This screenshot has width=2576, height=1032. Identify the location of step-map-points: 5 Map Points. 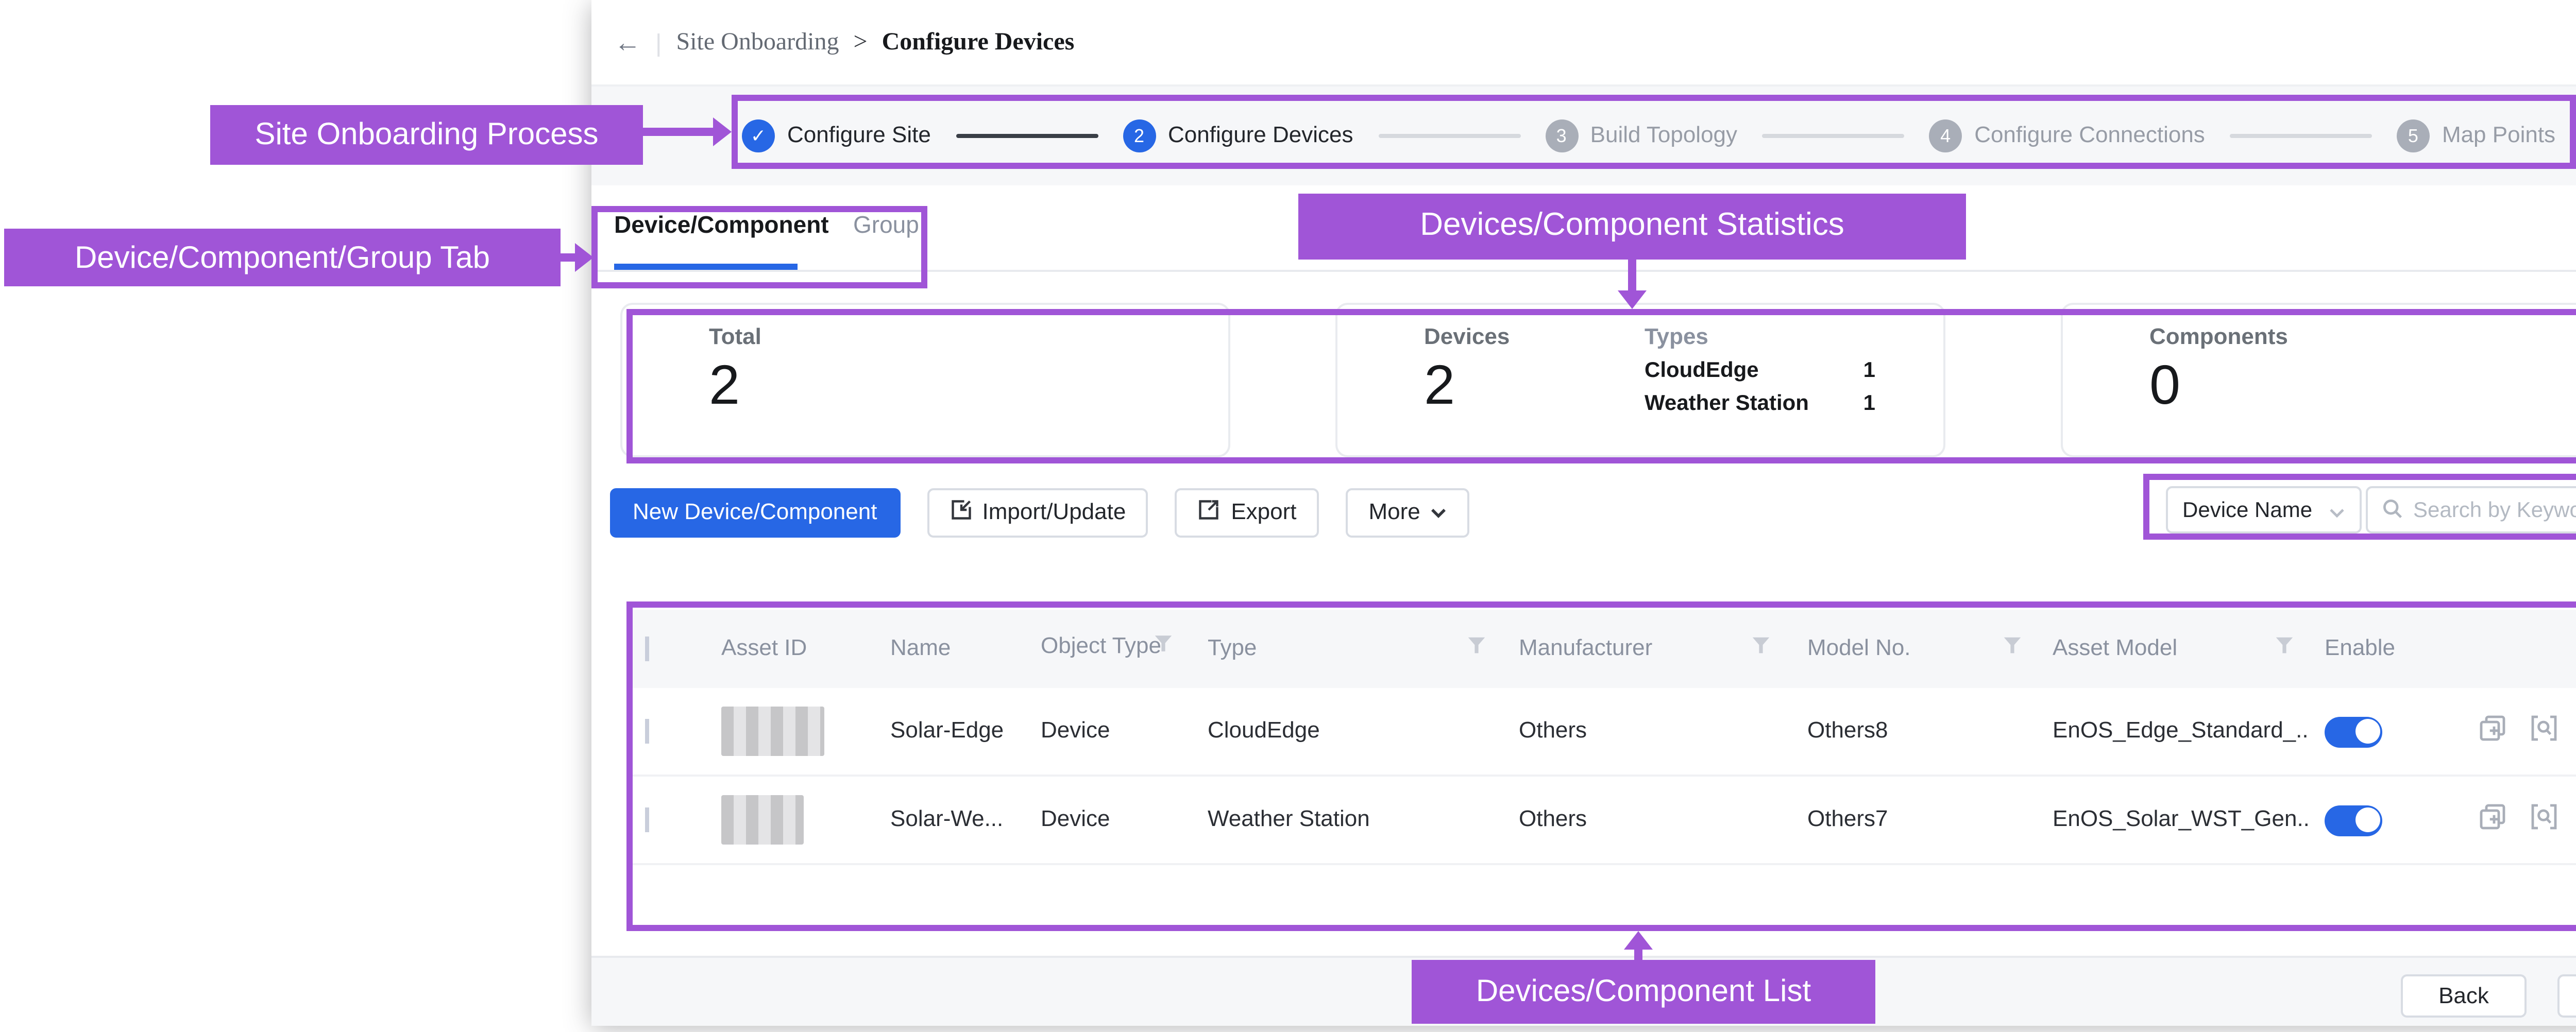
(2476, 135).